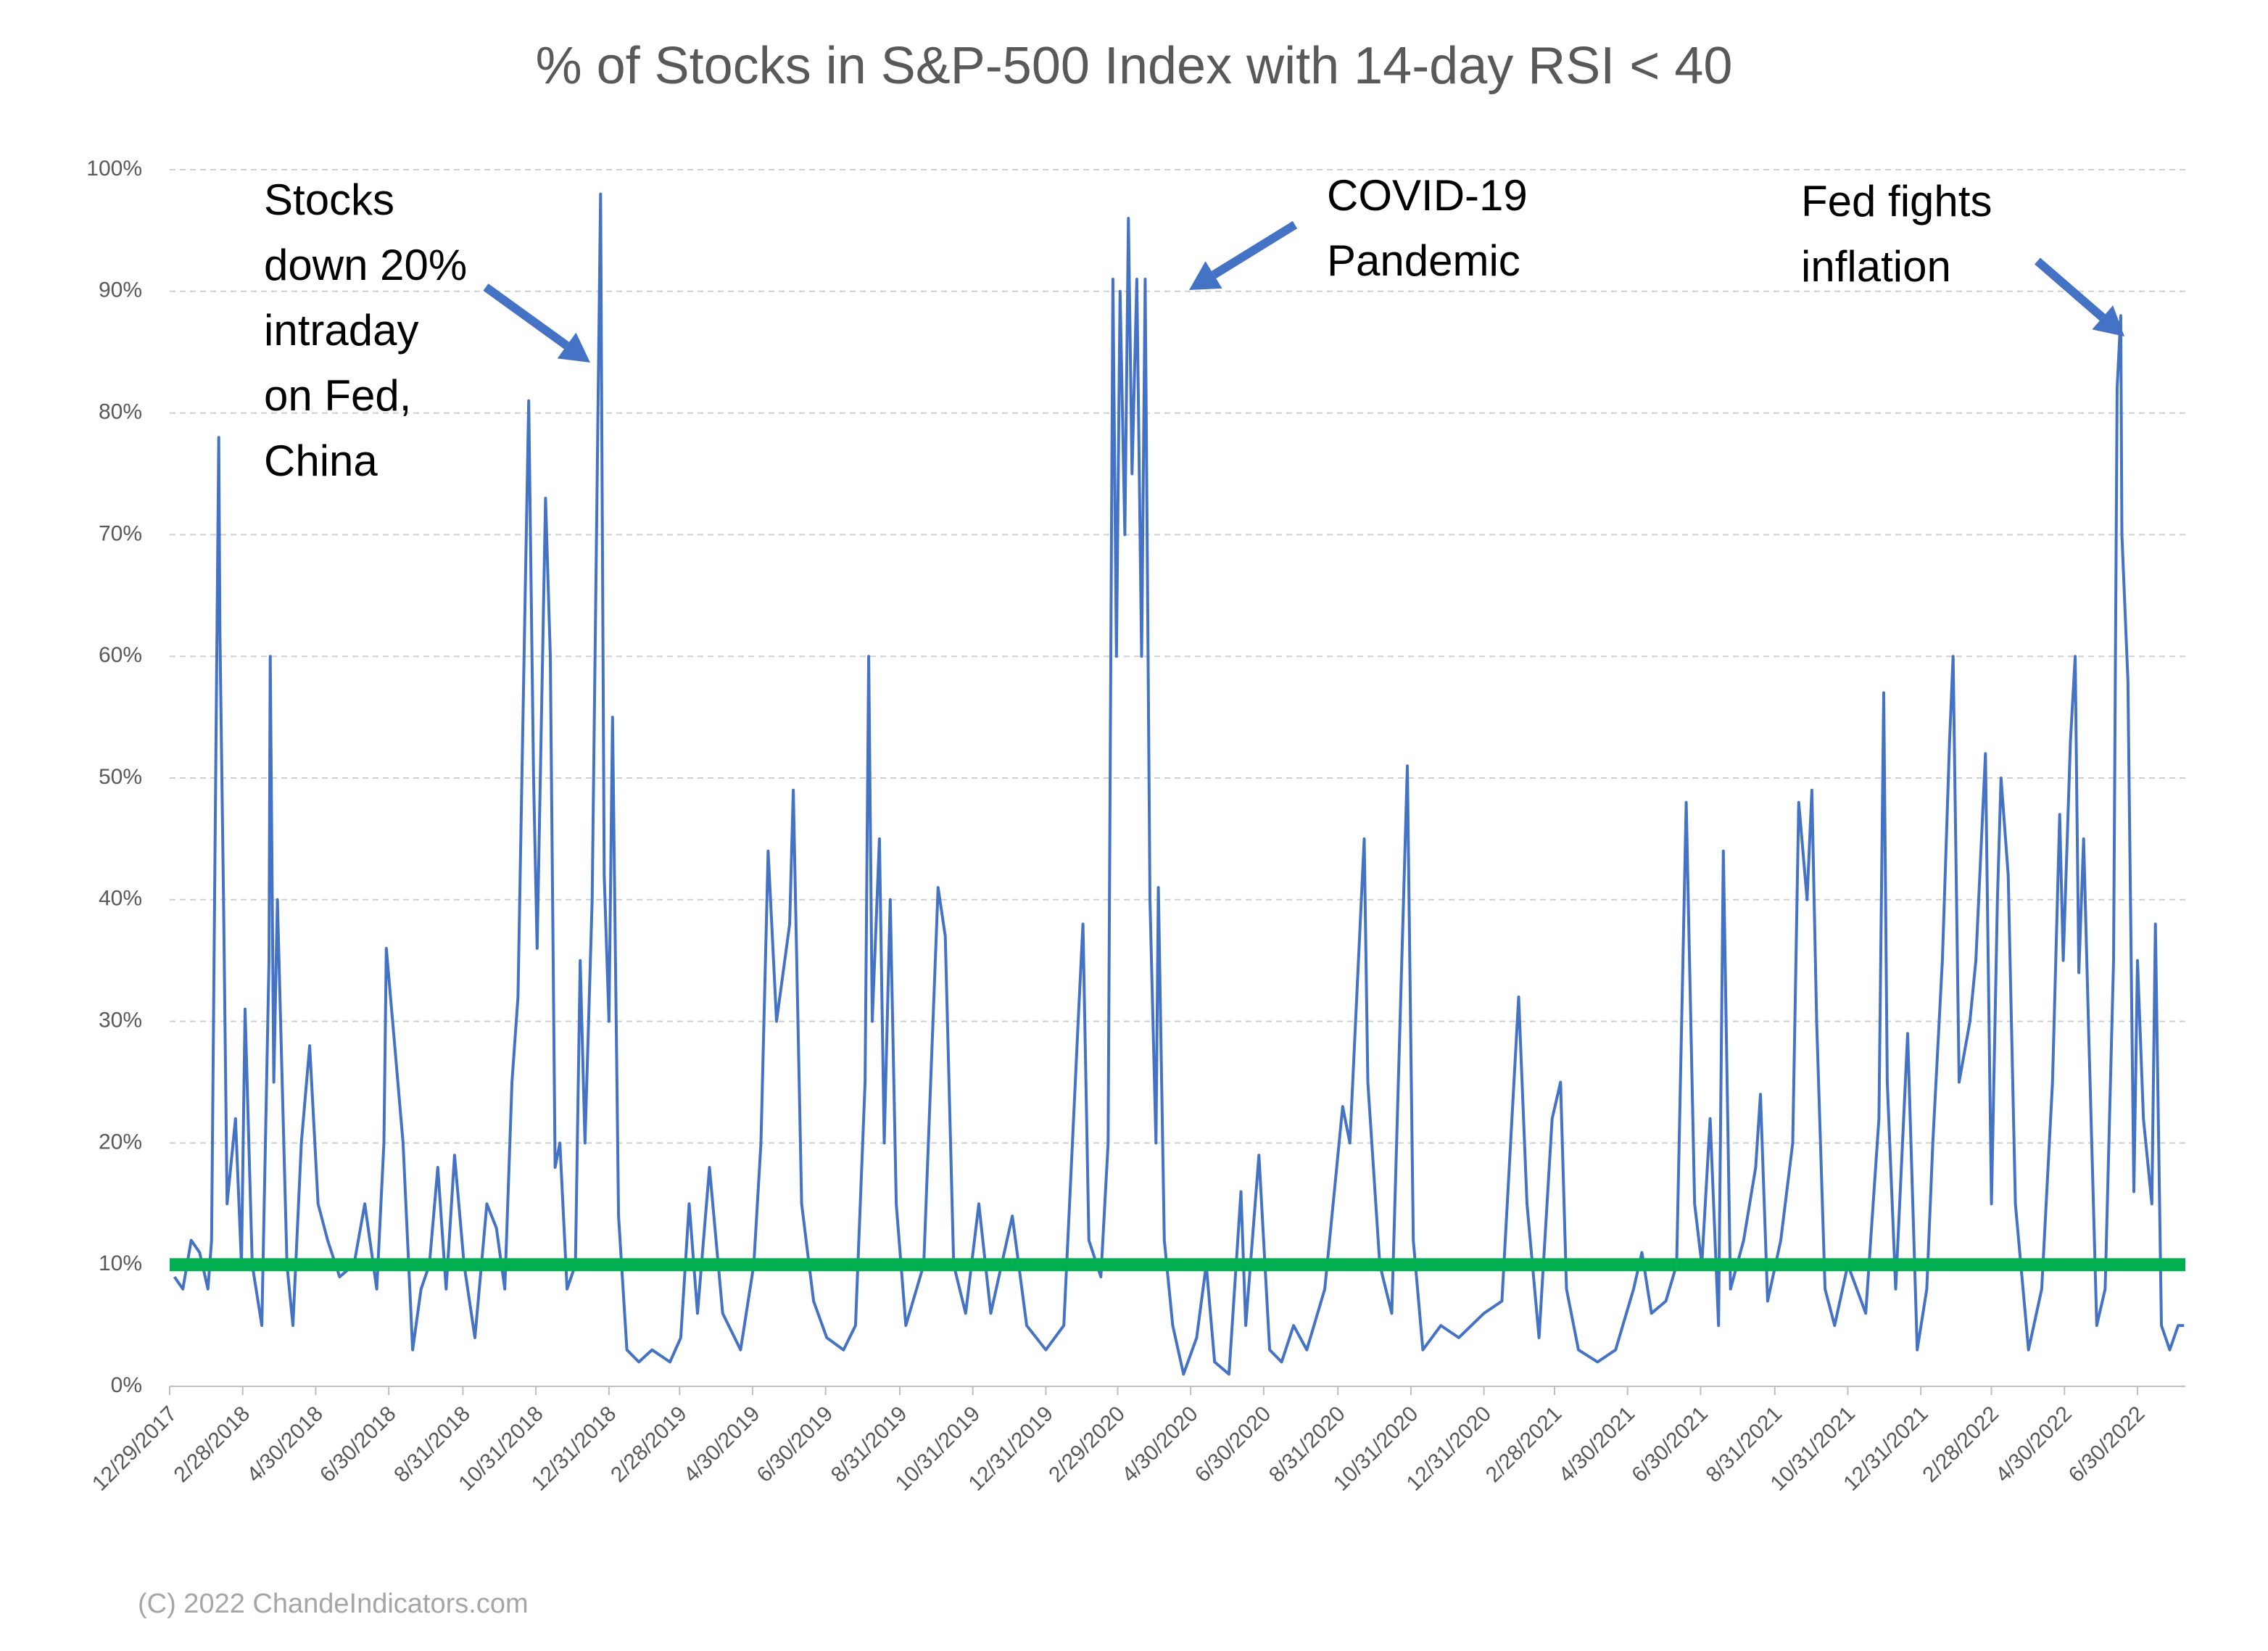  Describe the element at coordinates (120, 290) in the screenshot. I see `y-tick-label: 90%` at that location.